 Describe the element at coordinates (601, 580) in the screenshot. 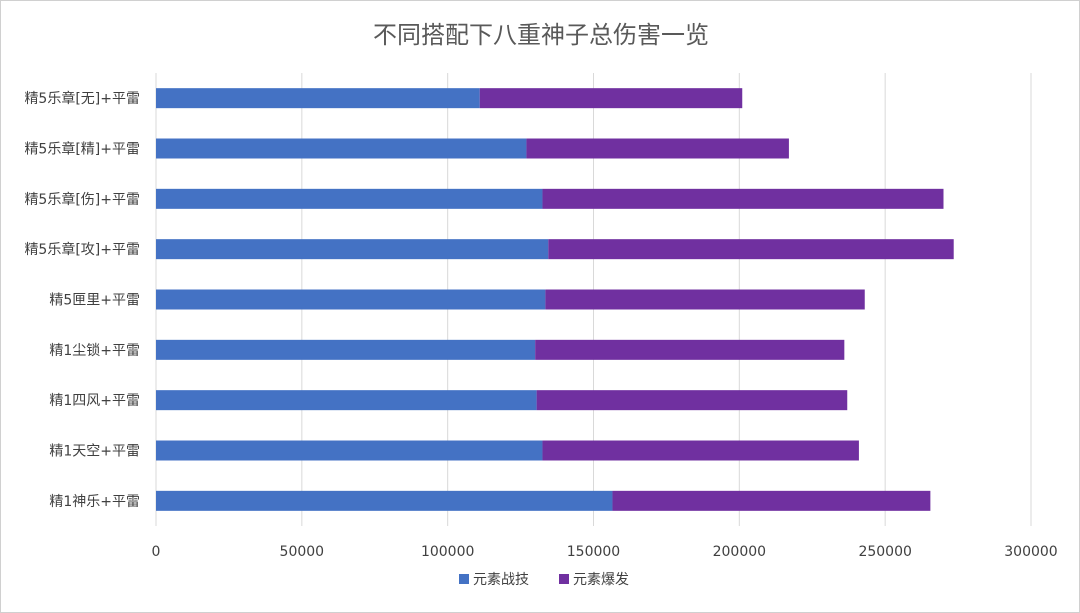

I see `legend-label: 元素爆发` at that location.